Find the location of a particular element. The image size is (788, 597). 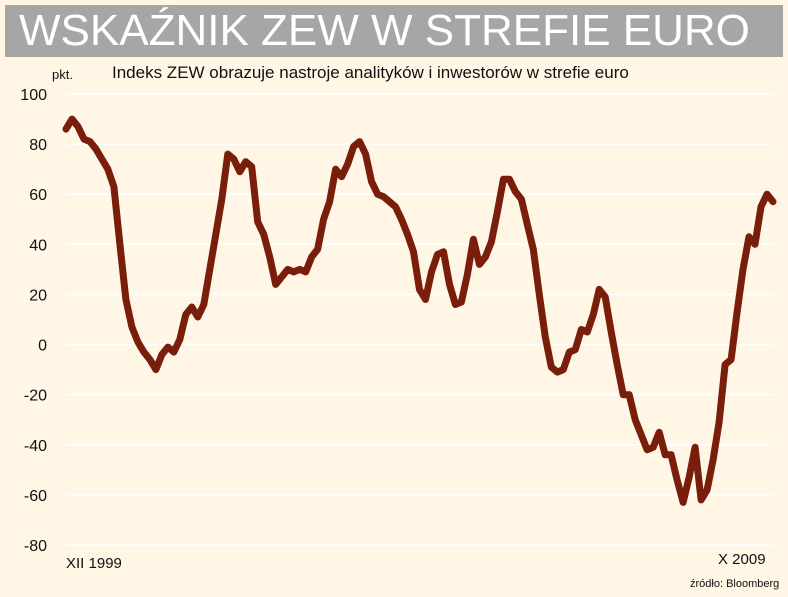

y-axis-unit-label: pkt. is located at coordinates (62, 74).